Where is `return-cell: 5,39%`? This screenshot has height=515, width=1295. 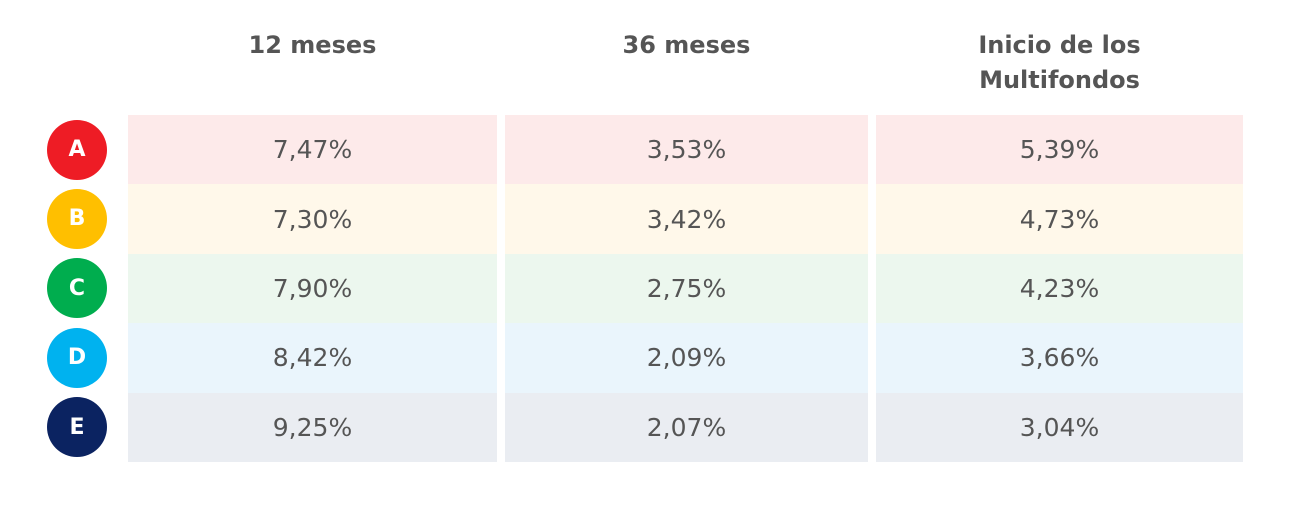 return-cell: 5,39% is located at coordinates (1059, 150).